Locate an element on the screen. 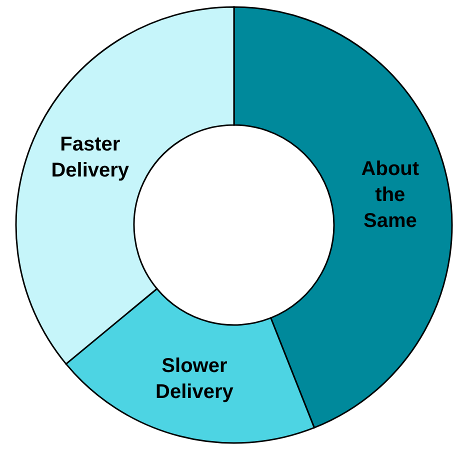 This screenshot has width=456, height=450. slice-label: Faster Delivery is located at coordinates (90, 157).